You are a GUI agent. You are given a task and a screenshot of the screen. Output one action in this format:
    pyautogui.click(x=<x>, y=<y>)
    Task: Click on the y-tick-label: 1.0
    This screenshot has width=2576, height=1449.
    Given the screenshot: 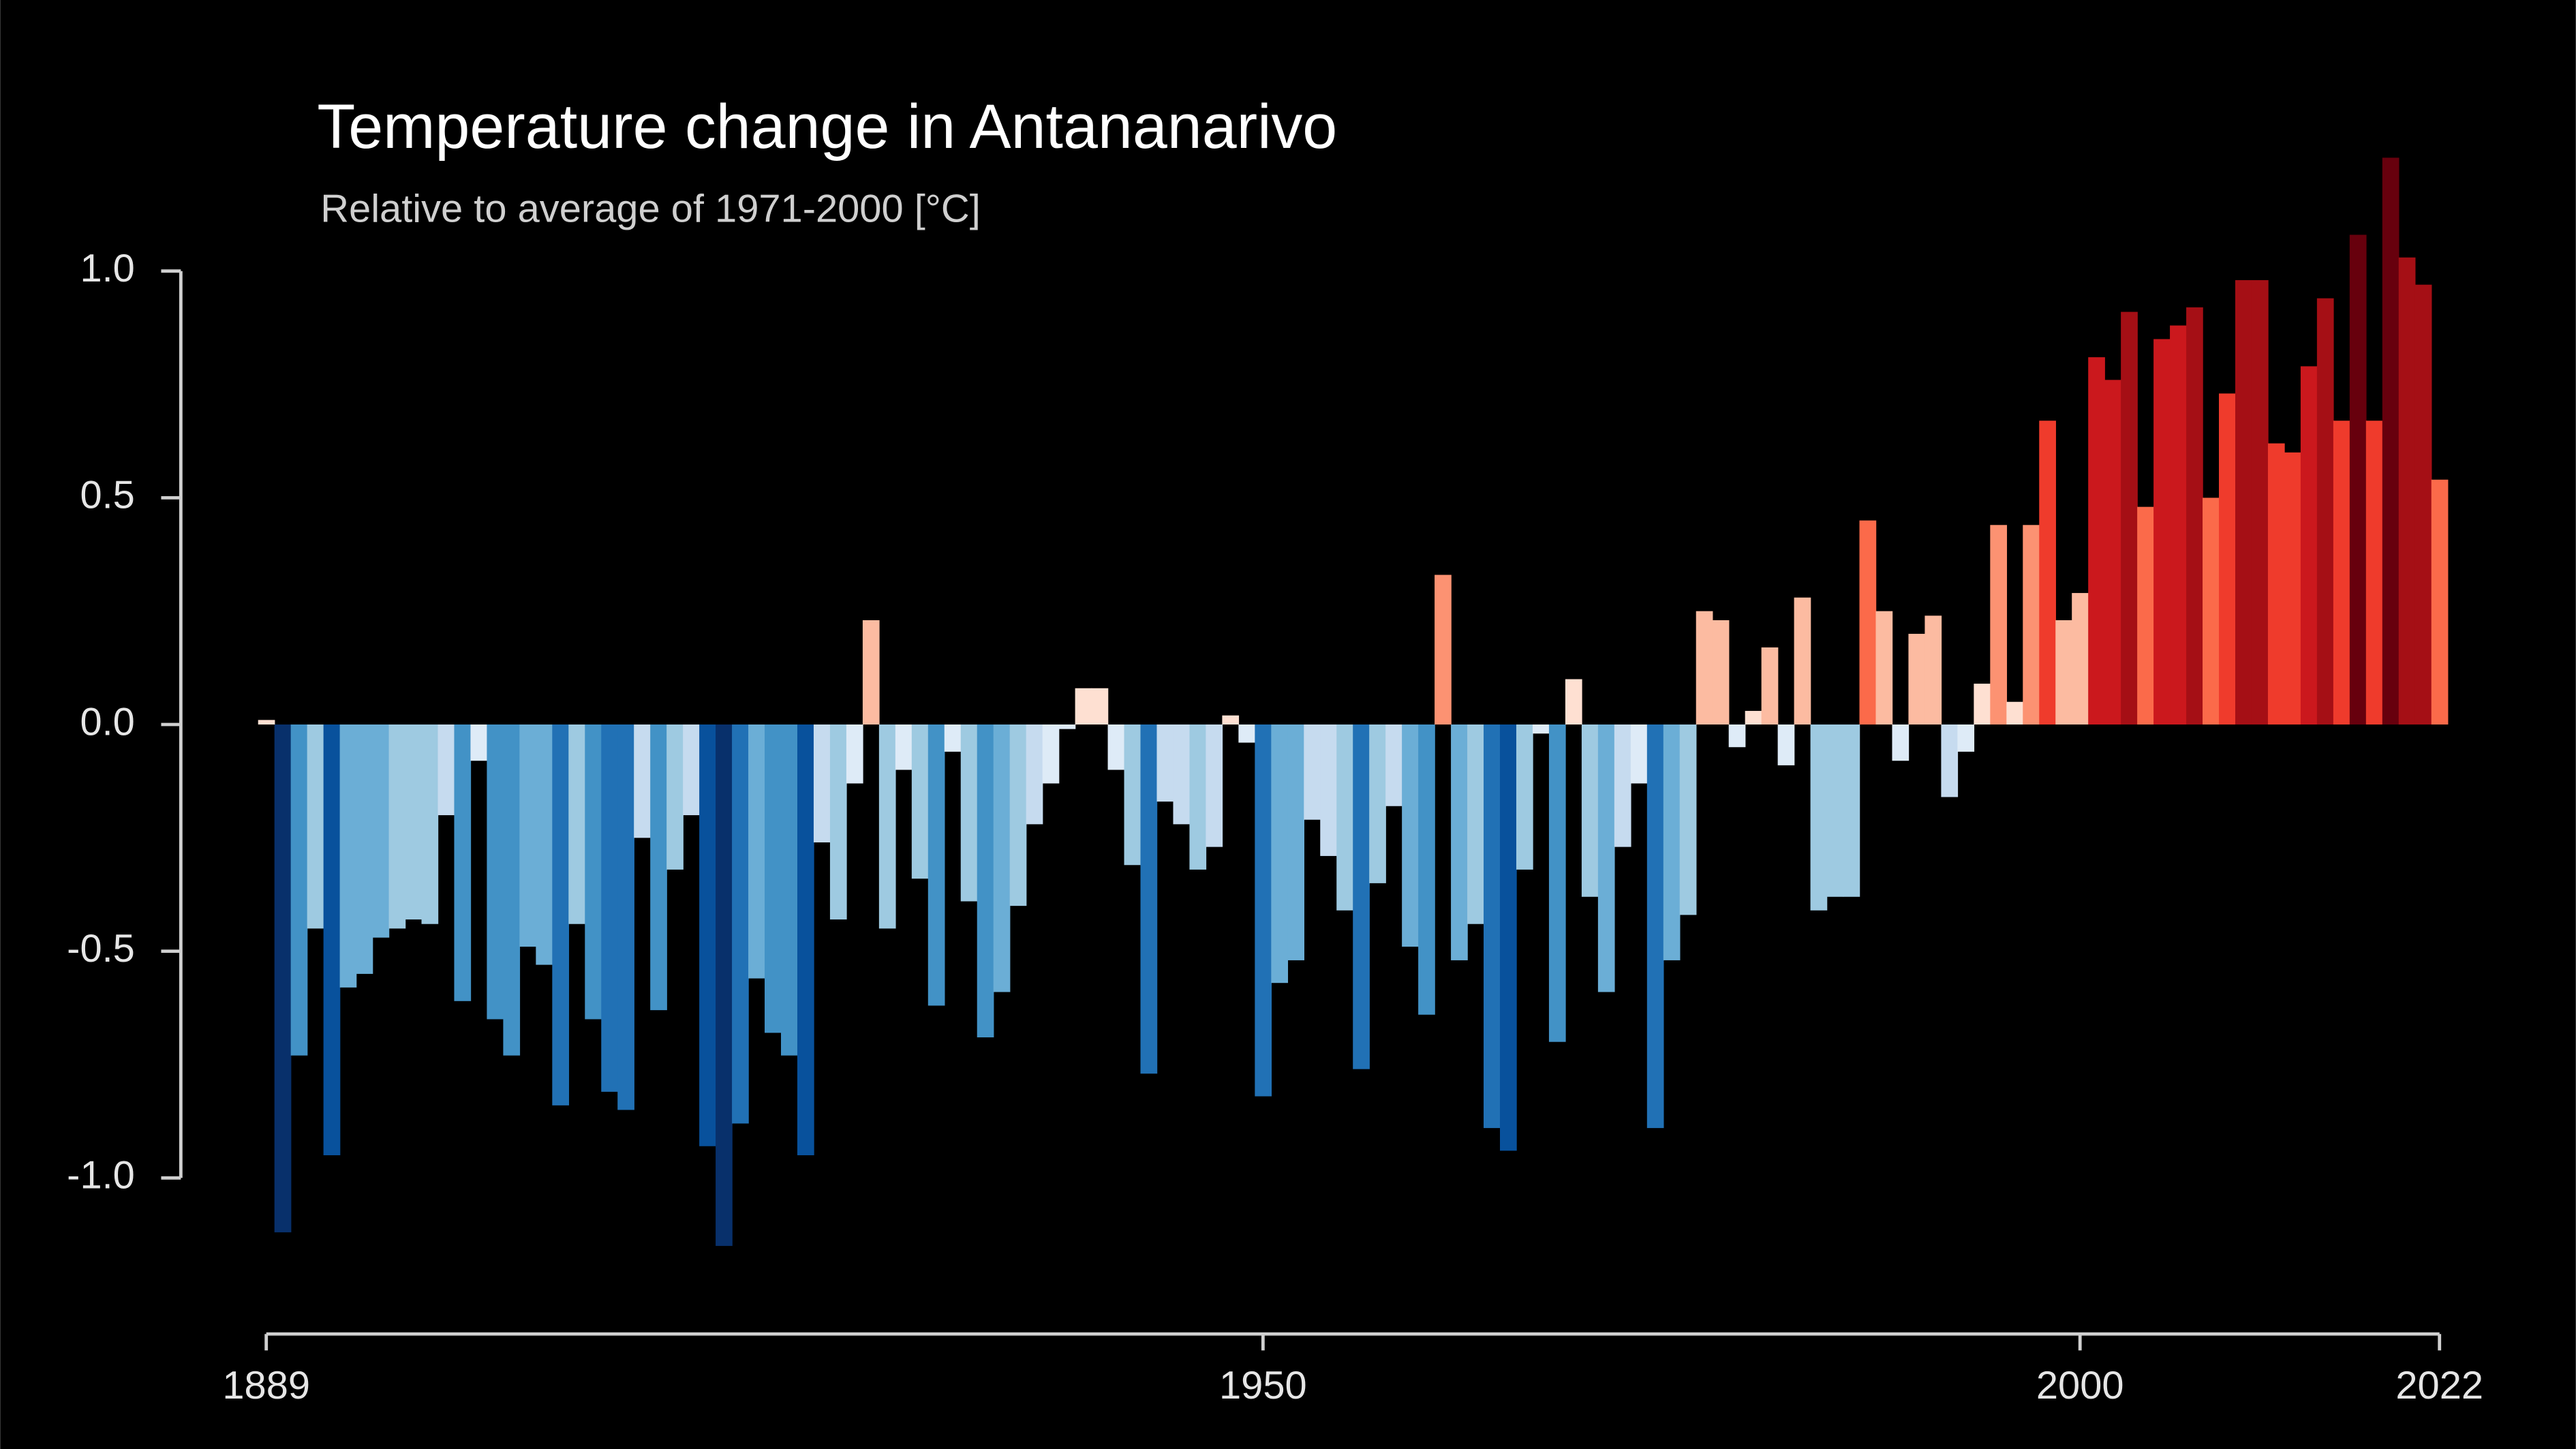 What is the action you would take?
    pyautogui.click(x=107, y=269)
    